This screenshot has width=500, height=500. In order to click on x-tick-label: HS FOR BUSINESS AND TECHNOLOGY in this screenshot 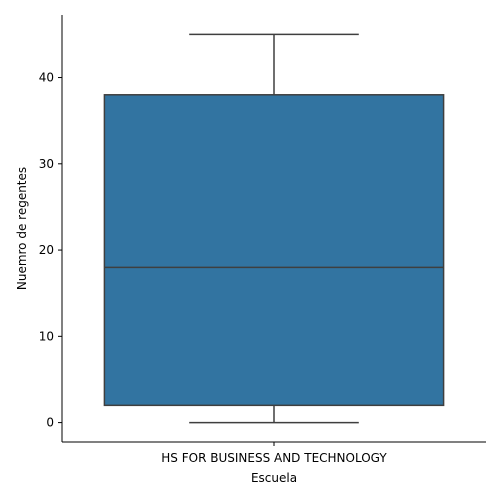, I will do `click(274, 458)`.